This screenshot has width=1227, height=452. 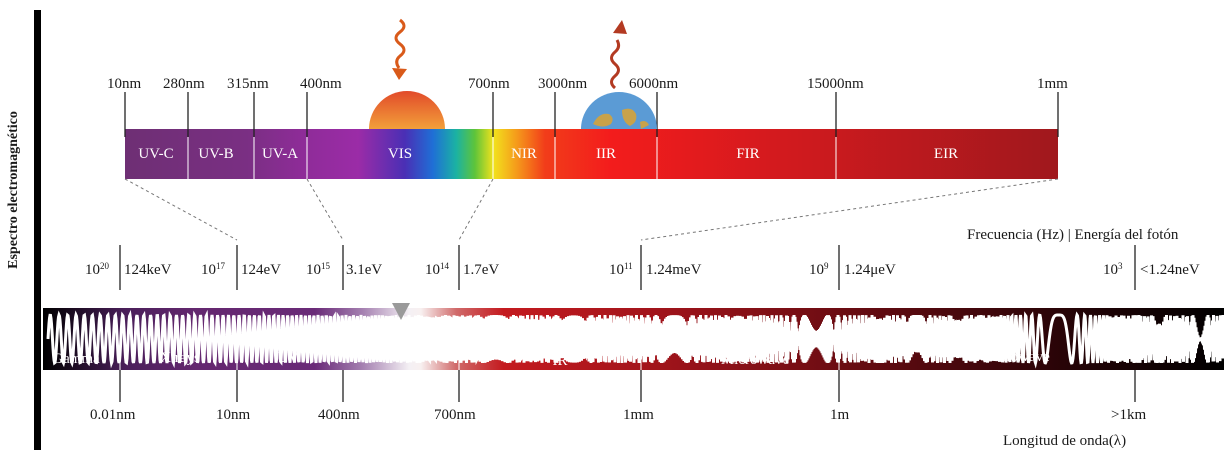 What do you see at coordinates (437, 269) in the screenshot?
I see `frequency-label: 1014` at bounding box center [437, 269].